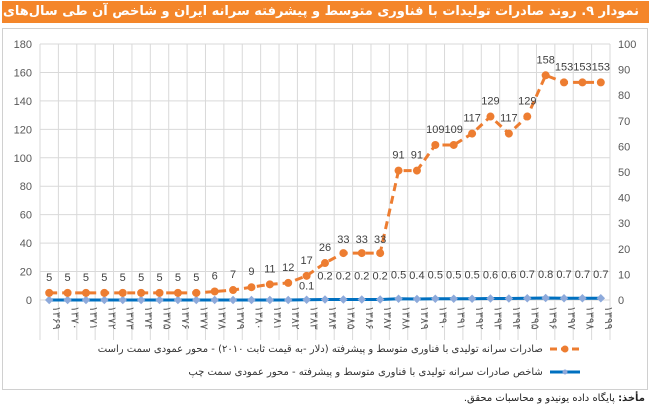  I want to click on left-axis-tick: 0, so click(29, 301).